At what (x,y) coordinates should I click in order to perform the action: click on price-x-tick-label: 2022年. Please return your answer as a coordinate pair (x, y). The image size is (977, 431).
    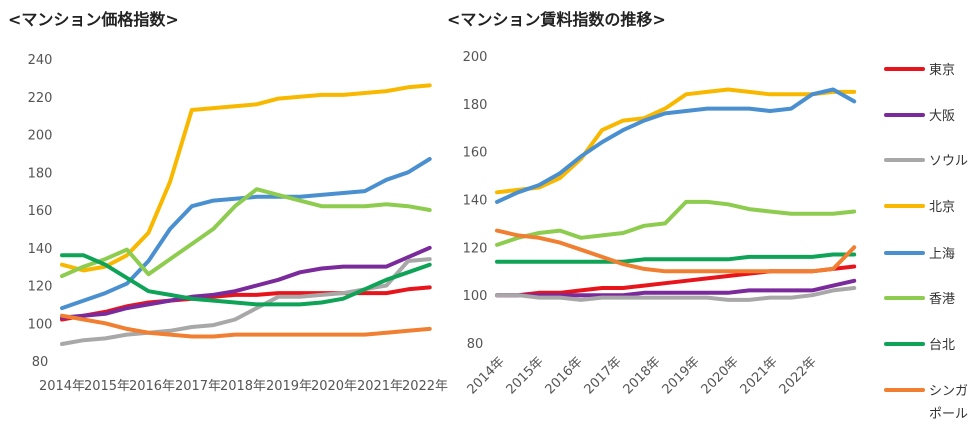
    Looking at the image, I should click on (425, 386).